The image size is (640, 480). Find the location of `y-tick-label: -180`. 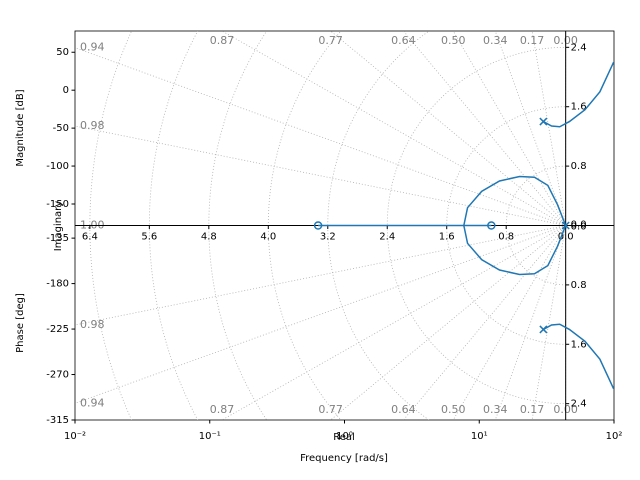

y-tick-label: -180 is located at coordinates (57, 284).